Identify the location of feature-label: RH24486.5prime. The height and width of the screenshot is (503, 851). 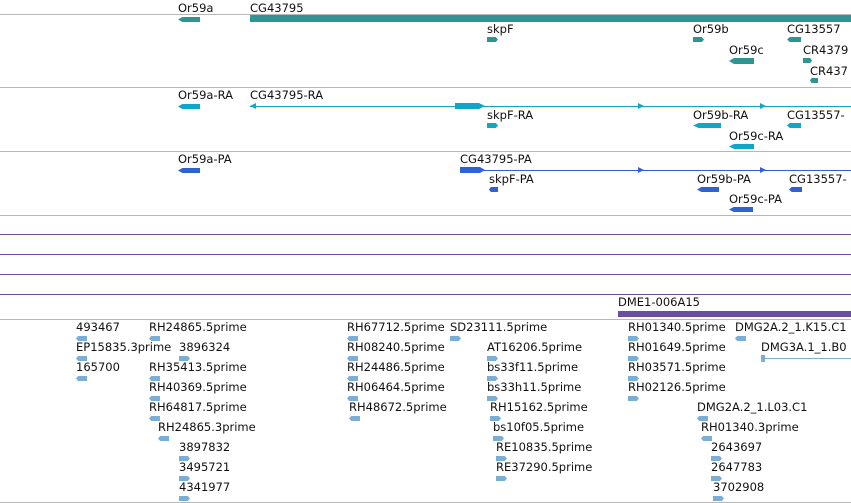
(396, 367).